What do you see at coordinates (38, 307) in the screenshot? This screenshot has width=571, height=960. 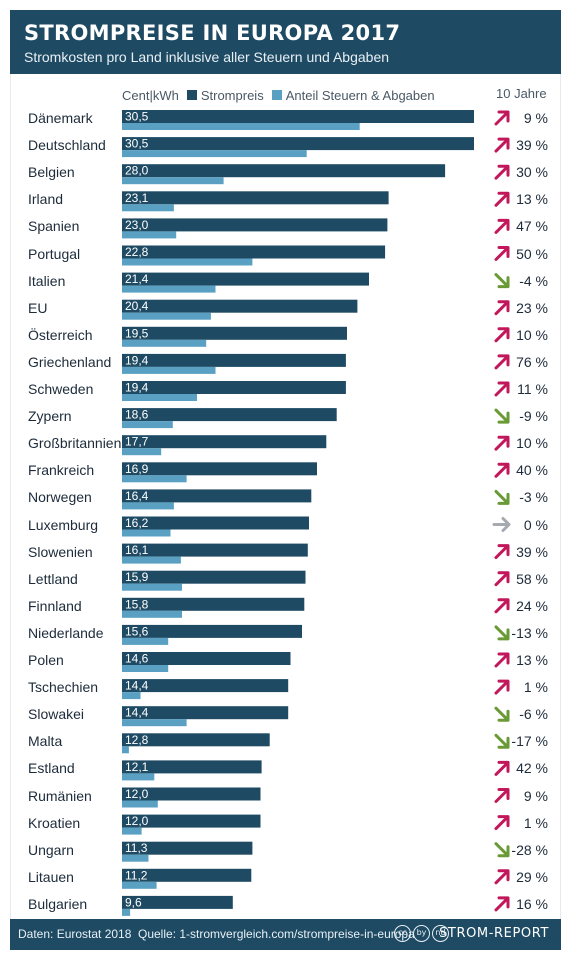 I see `country-label-eu: EU` at bounding box center [38, 307].